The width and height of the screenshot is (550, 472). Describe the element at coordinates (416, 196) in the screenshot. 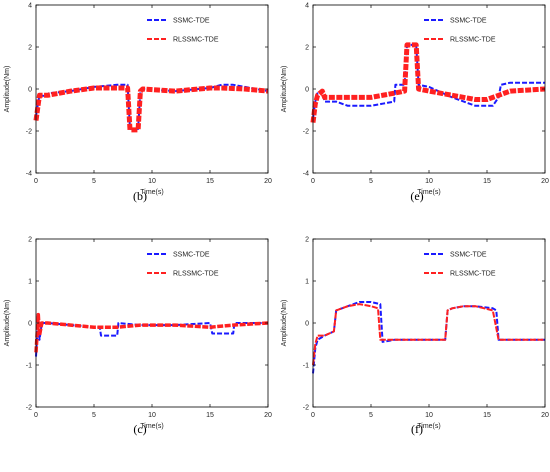

I see `panel-label: (e)` at that location.